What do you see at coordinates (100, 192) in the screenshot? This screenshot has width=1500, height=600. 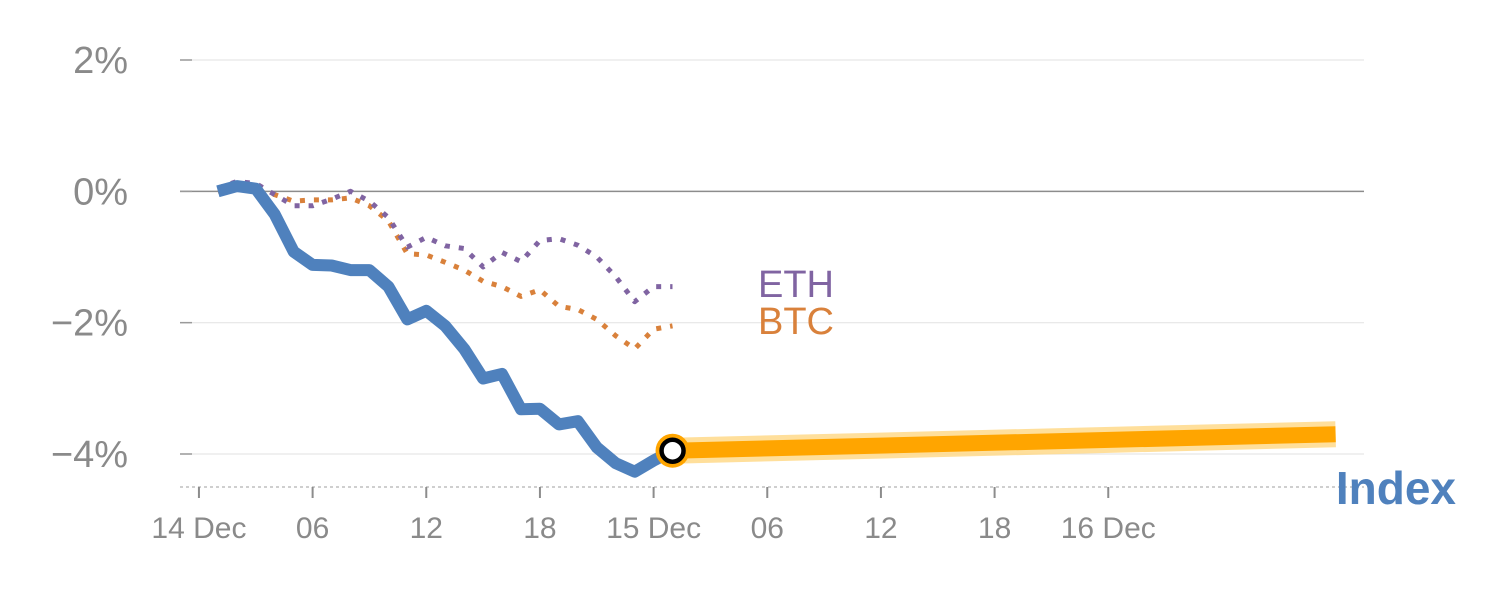 I see `y-tick-label: 0%` at bounding box center [100, 192].